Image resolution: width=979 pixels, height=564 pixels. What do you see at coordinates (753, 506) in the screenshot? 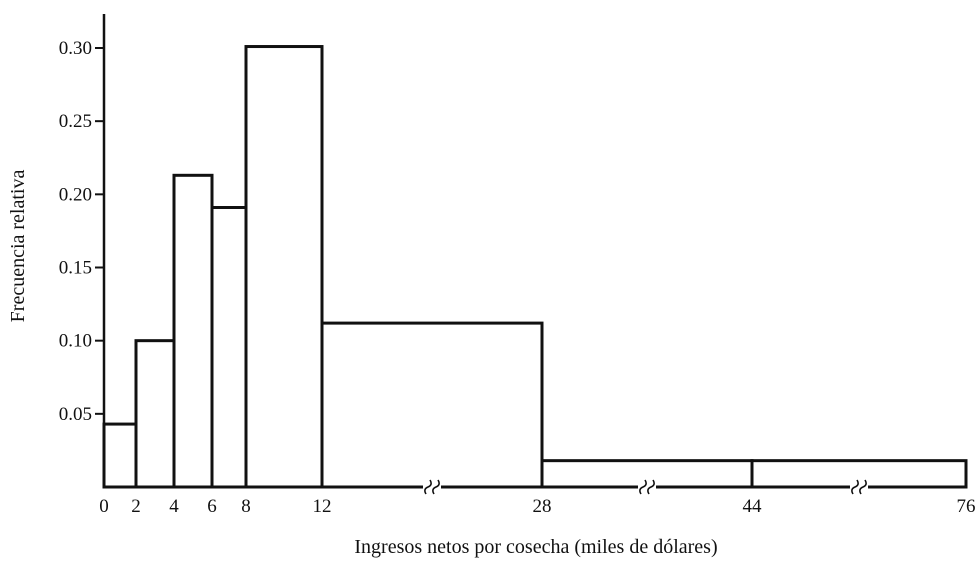
I see `x-tick-label: 44` at bounding box center [753, 506].